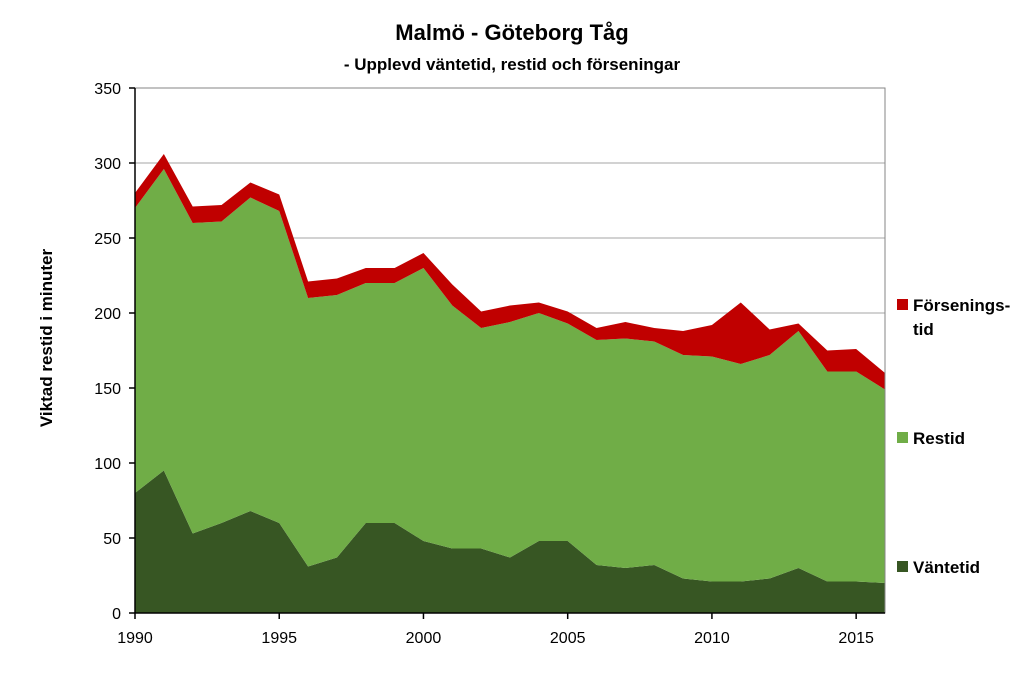 Image resolution: width=1024 pixels, height=675 pixels. I want to click on x-tick-labels: 1990 1995 2000 2005 2010 2015, so click(495, 638).